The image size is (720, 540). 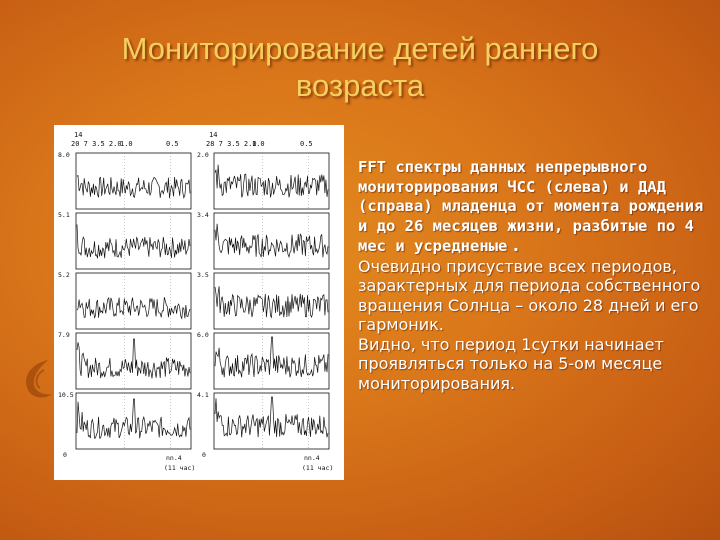 I want to click on right-period-ticks: 28 7 3.5 2.0, so click(x=231, y=144).